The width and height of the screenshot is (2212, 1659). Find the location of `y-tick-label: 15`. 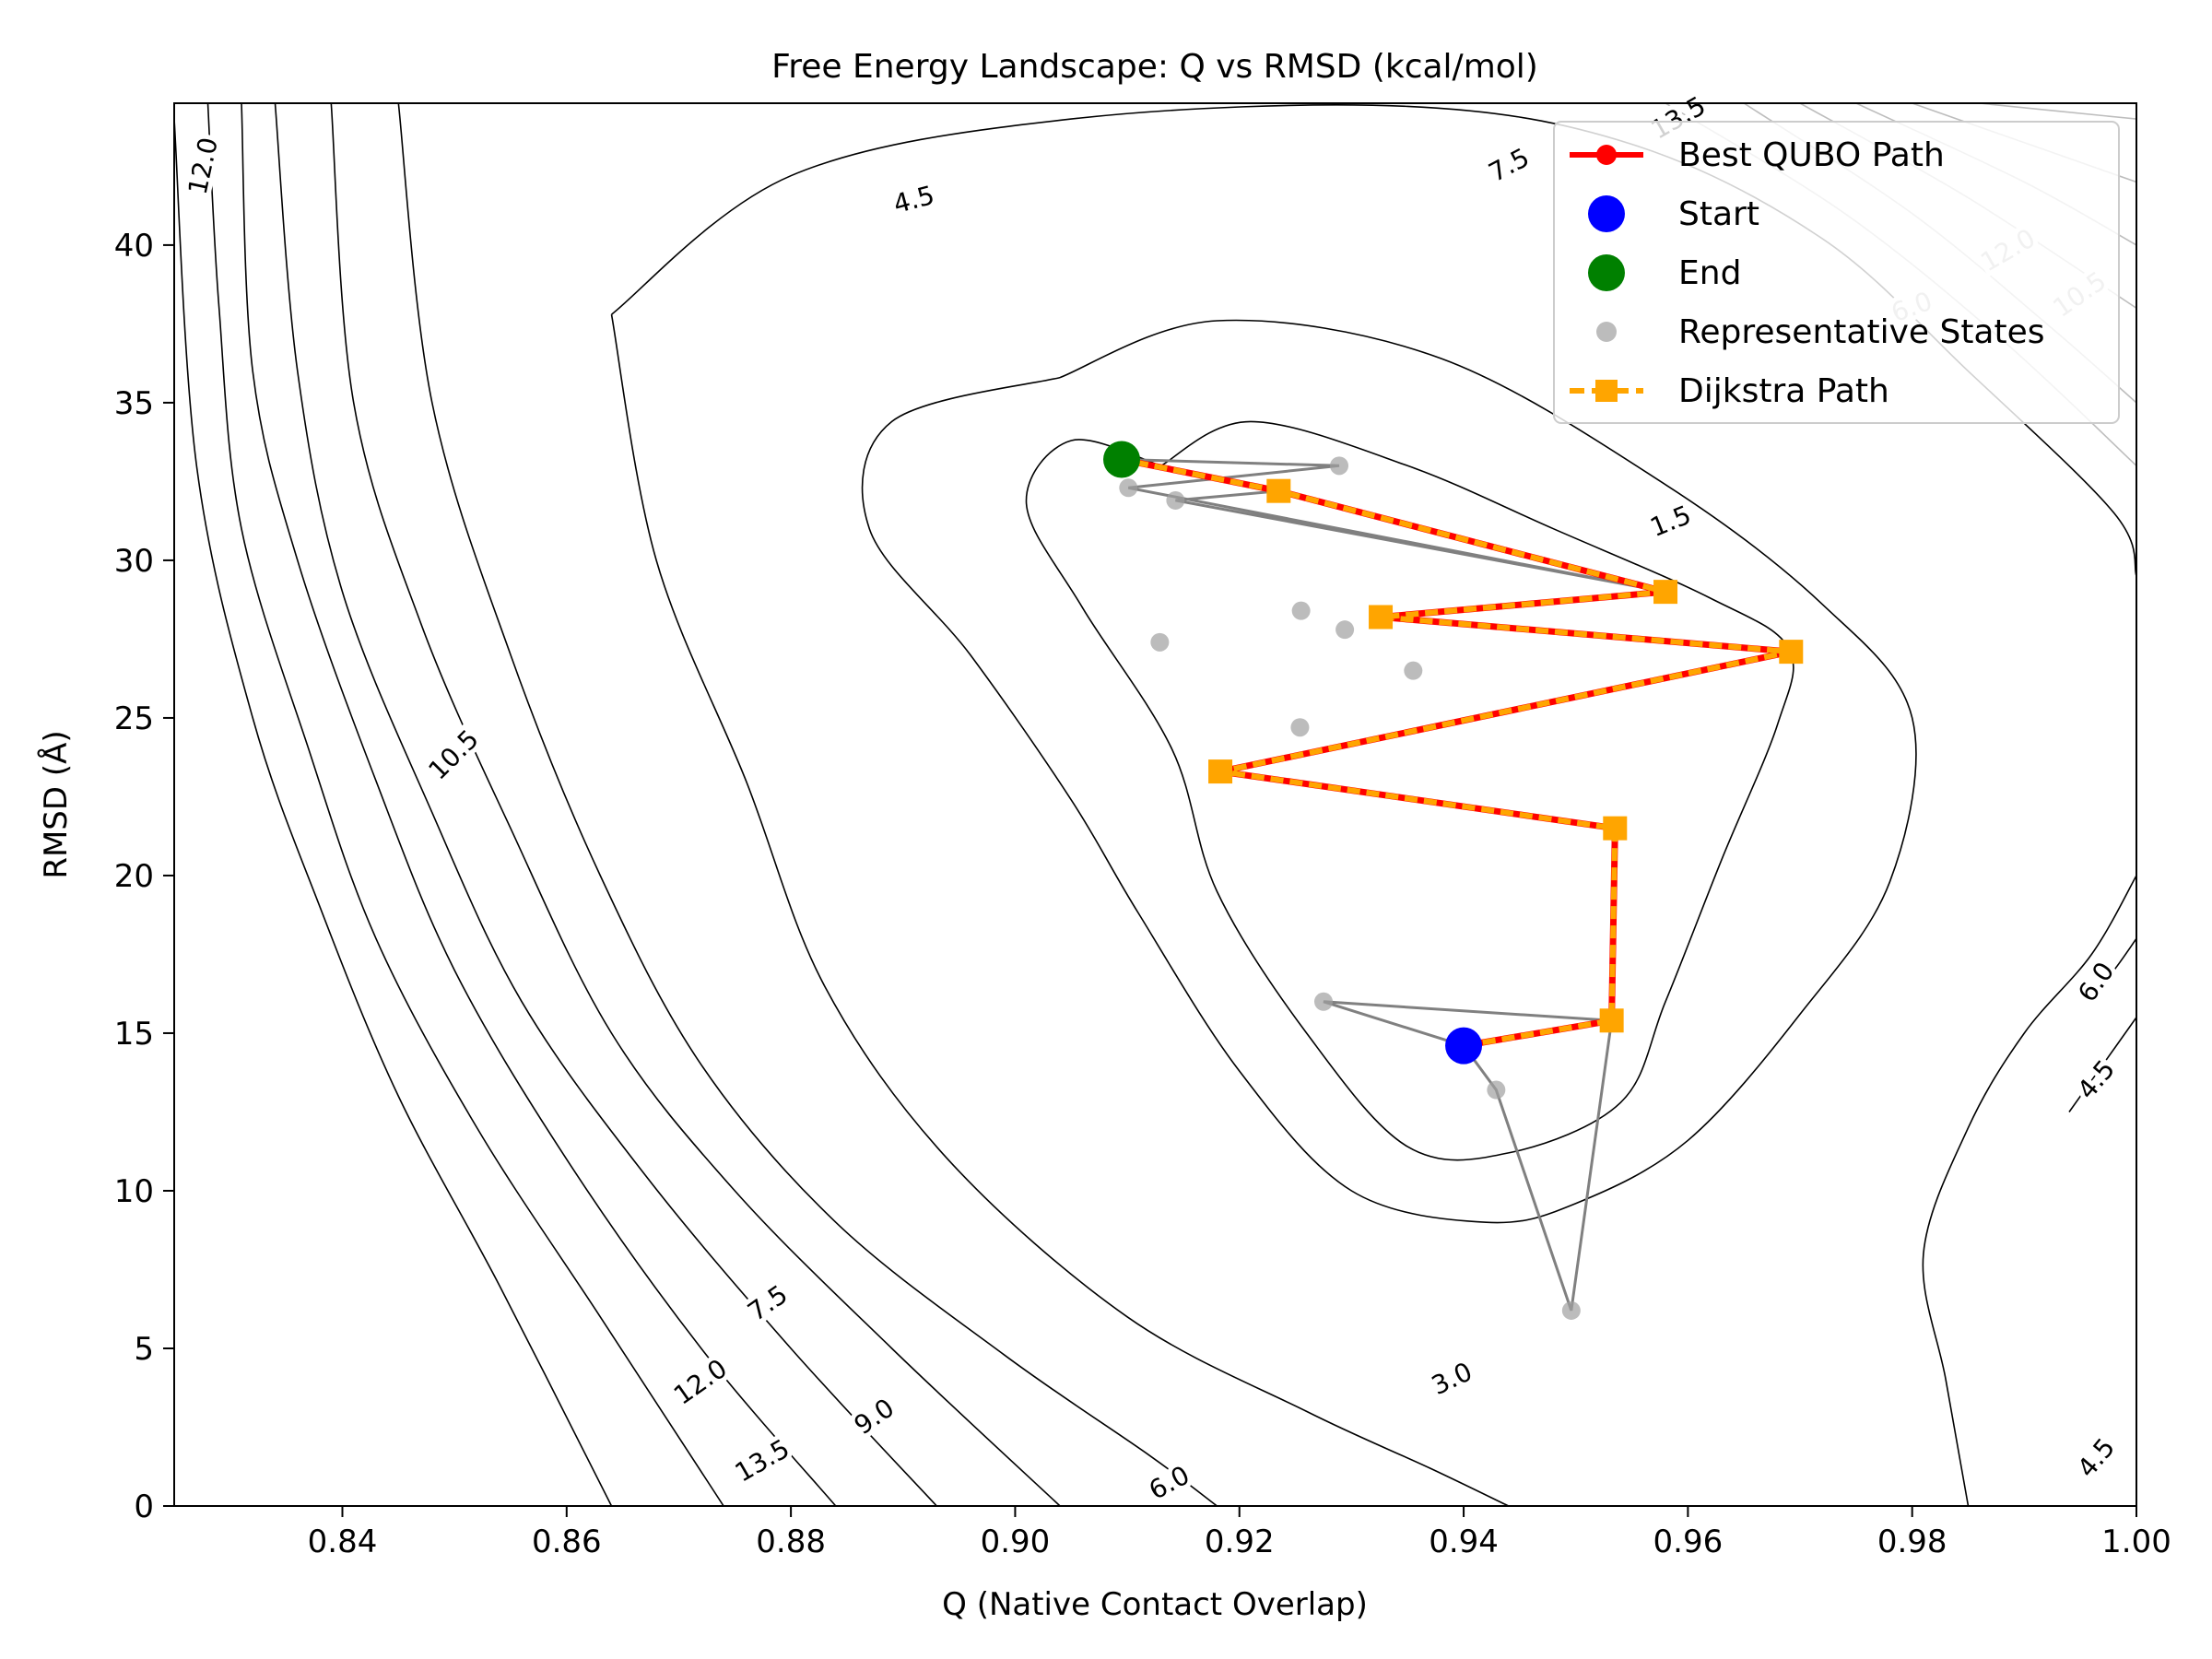

y-tick-label: 15 is located at coordinates (134, 1034).